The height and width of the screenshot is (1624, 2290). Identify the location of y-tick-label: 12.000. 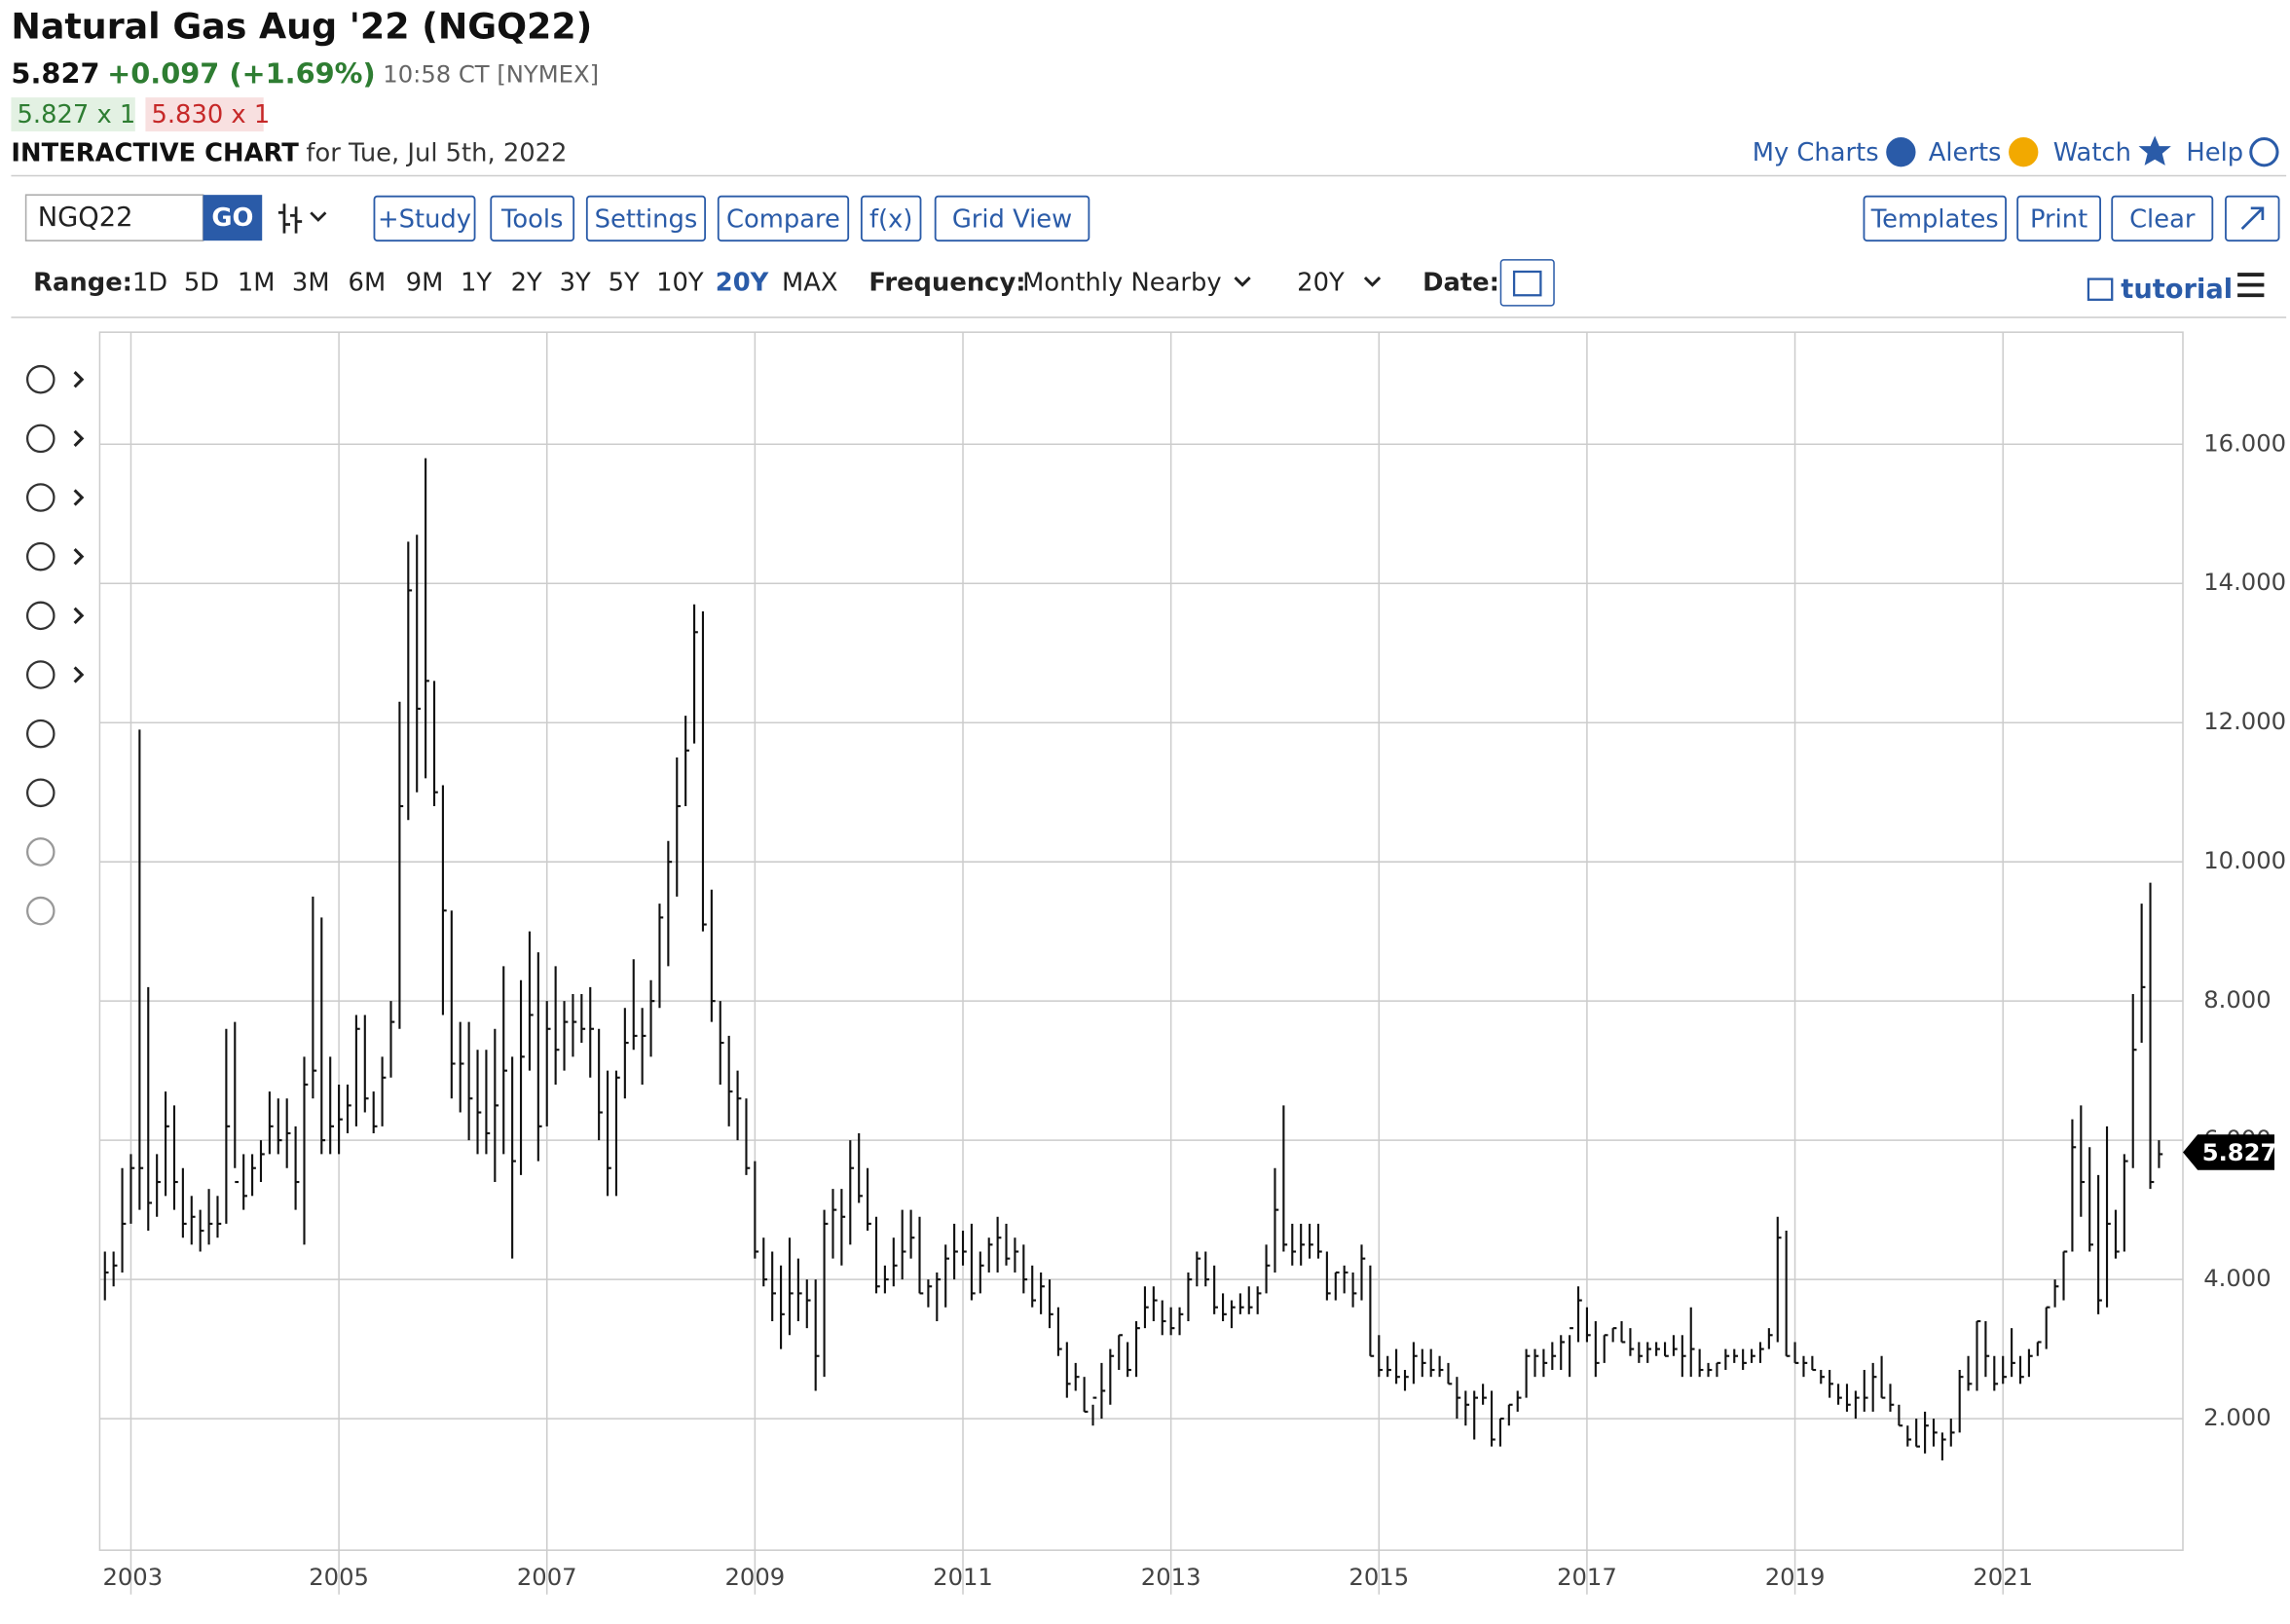
(2244, 721).